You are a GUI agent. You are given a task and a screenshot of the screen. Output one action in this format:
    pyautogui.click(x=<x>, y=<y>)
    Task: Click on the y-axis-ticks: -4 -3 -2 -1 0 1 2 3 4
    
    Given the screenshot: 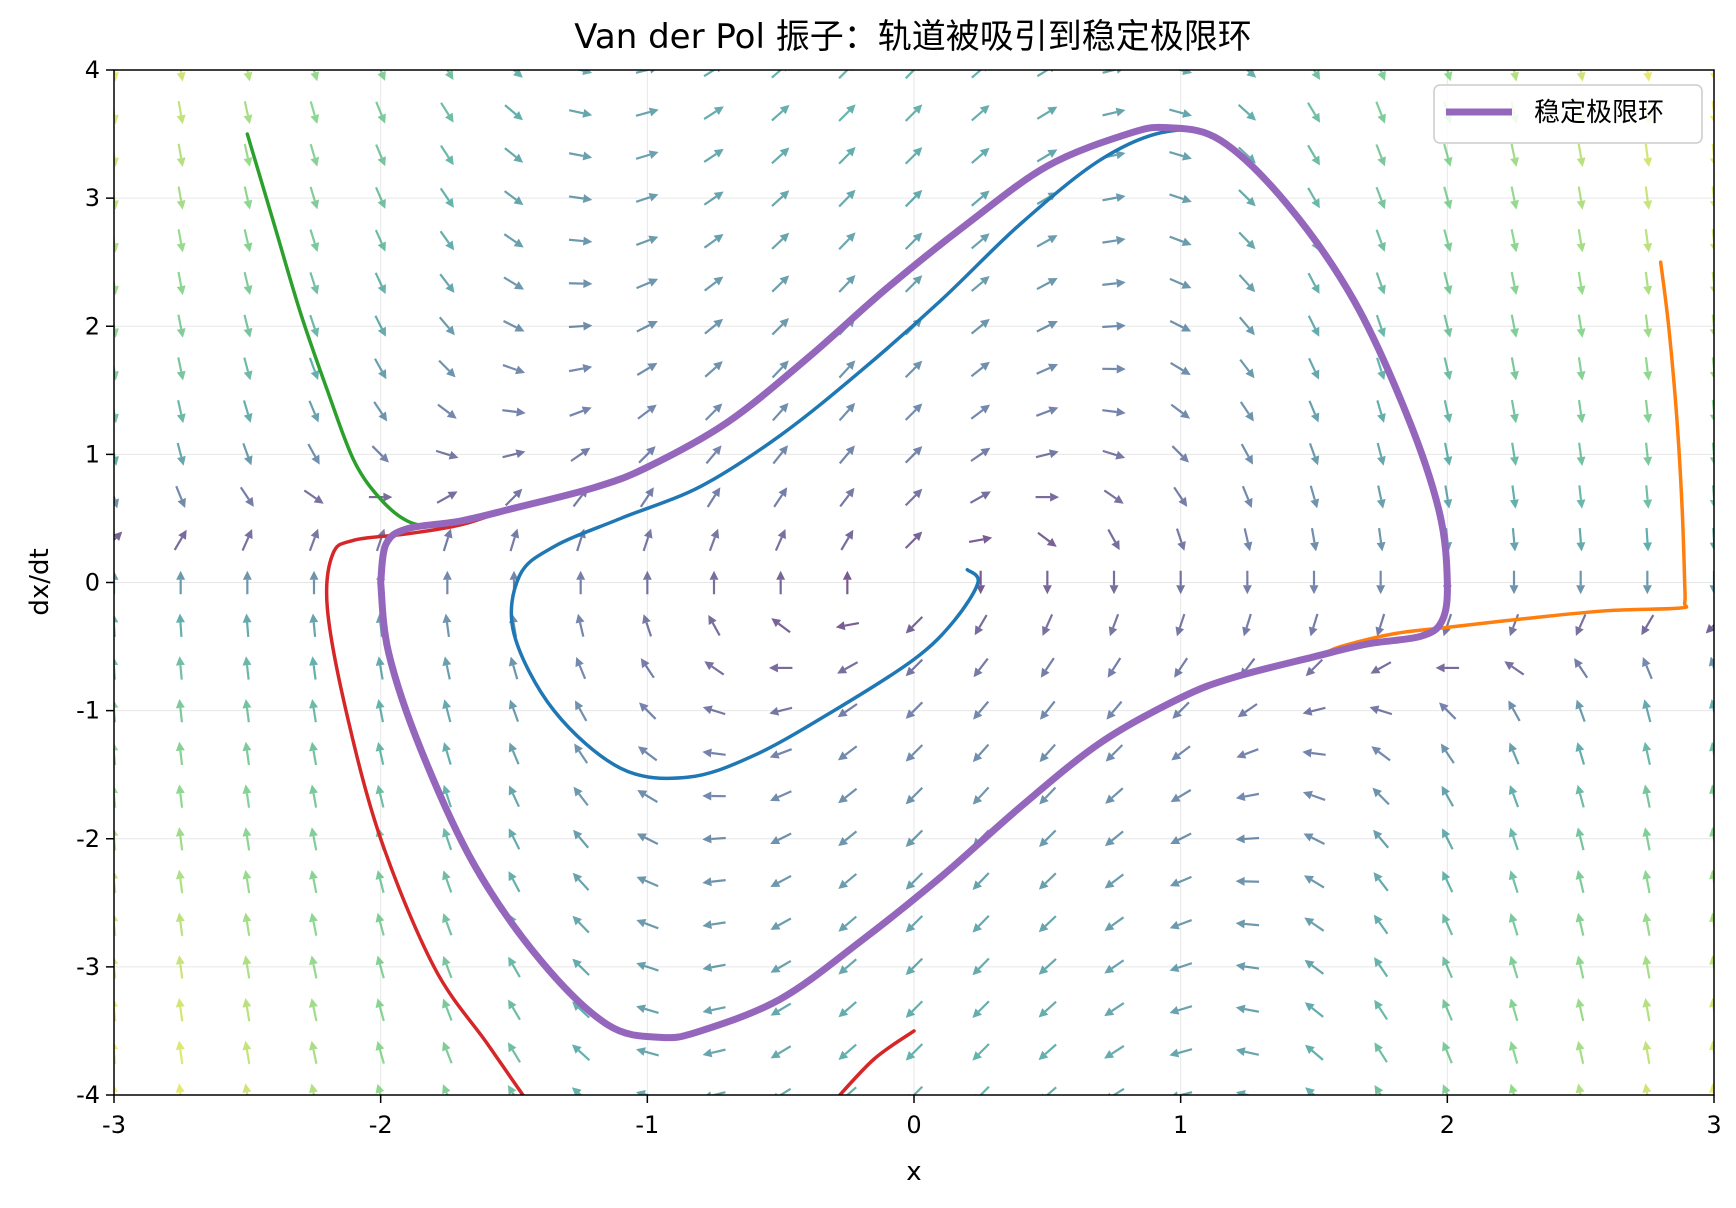 What is the action you would take?
    pyautogui.click(x=95, y=582)
    